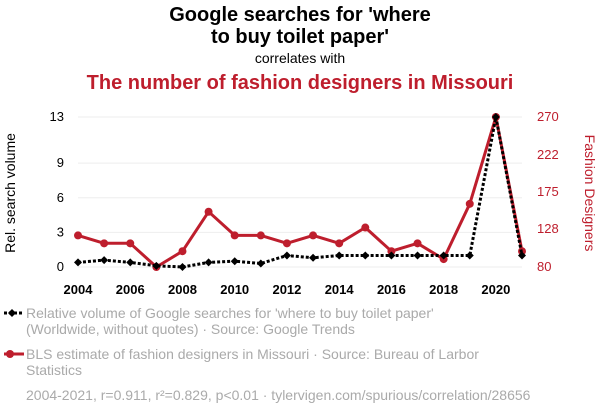 The image size is (600, 414). I want to click on left-axis-label: Rel. search volume, so click(10, 193).